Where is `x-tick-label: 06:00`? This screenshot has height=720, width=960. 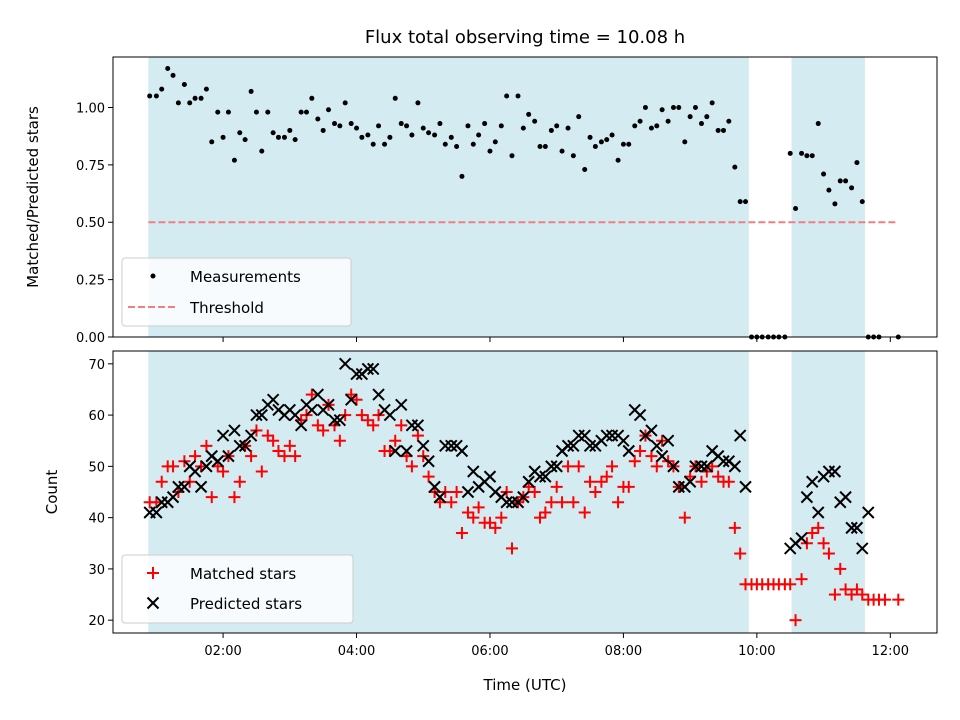
x-tick-label: 06:00 is located at coordinates (489, 651).